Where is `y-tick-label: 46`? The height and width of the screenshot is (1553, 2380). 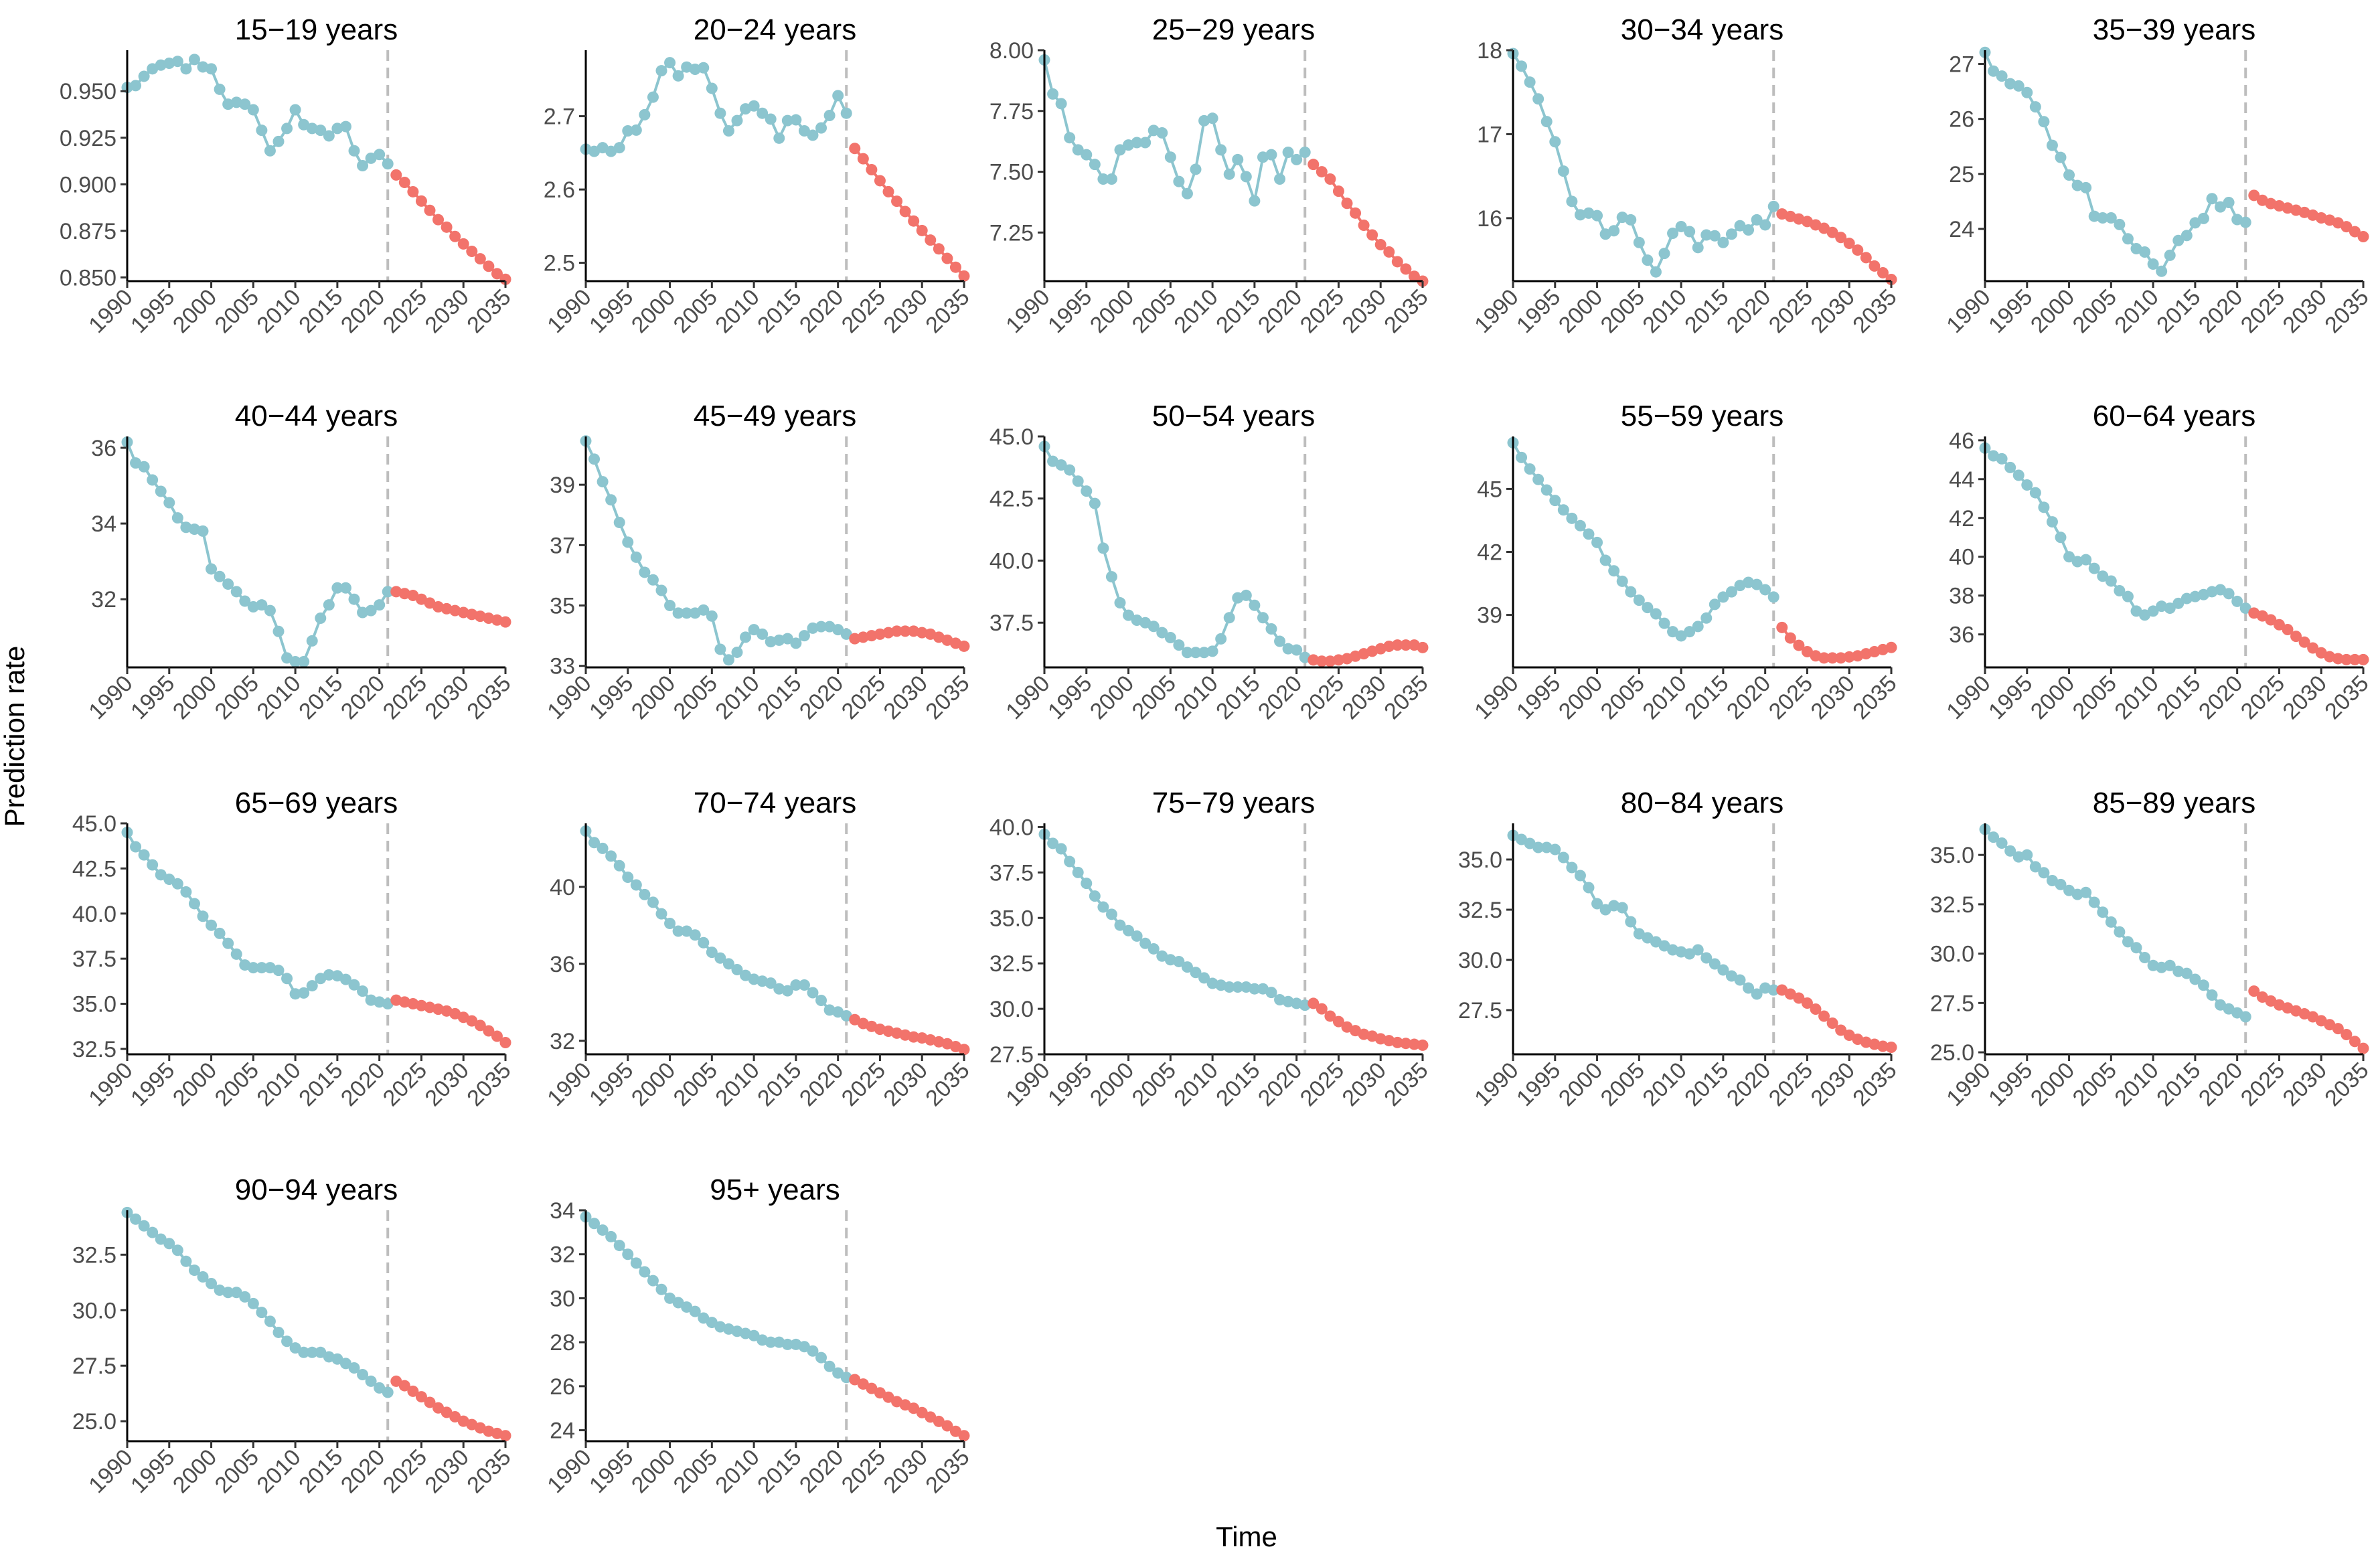 y-tick-label: 46 is located at coordinates (1961, 441).